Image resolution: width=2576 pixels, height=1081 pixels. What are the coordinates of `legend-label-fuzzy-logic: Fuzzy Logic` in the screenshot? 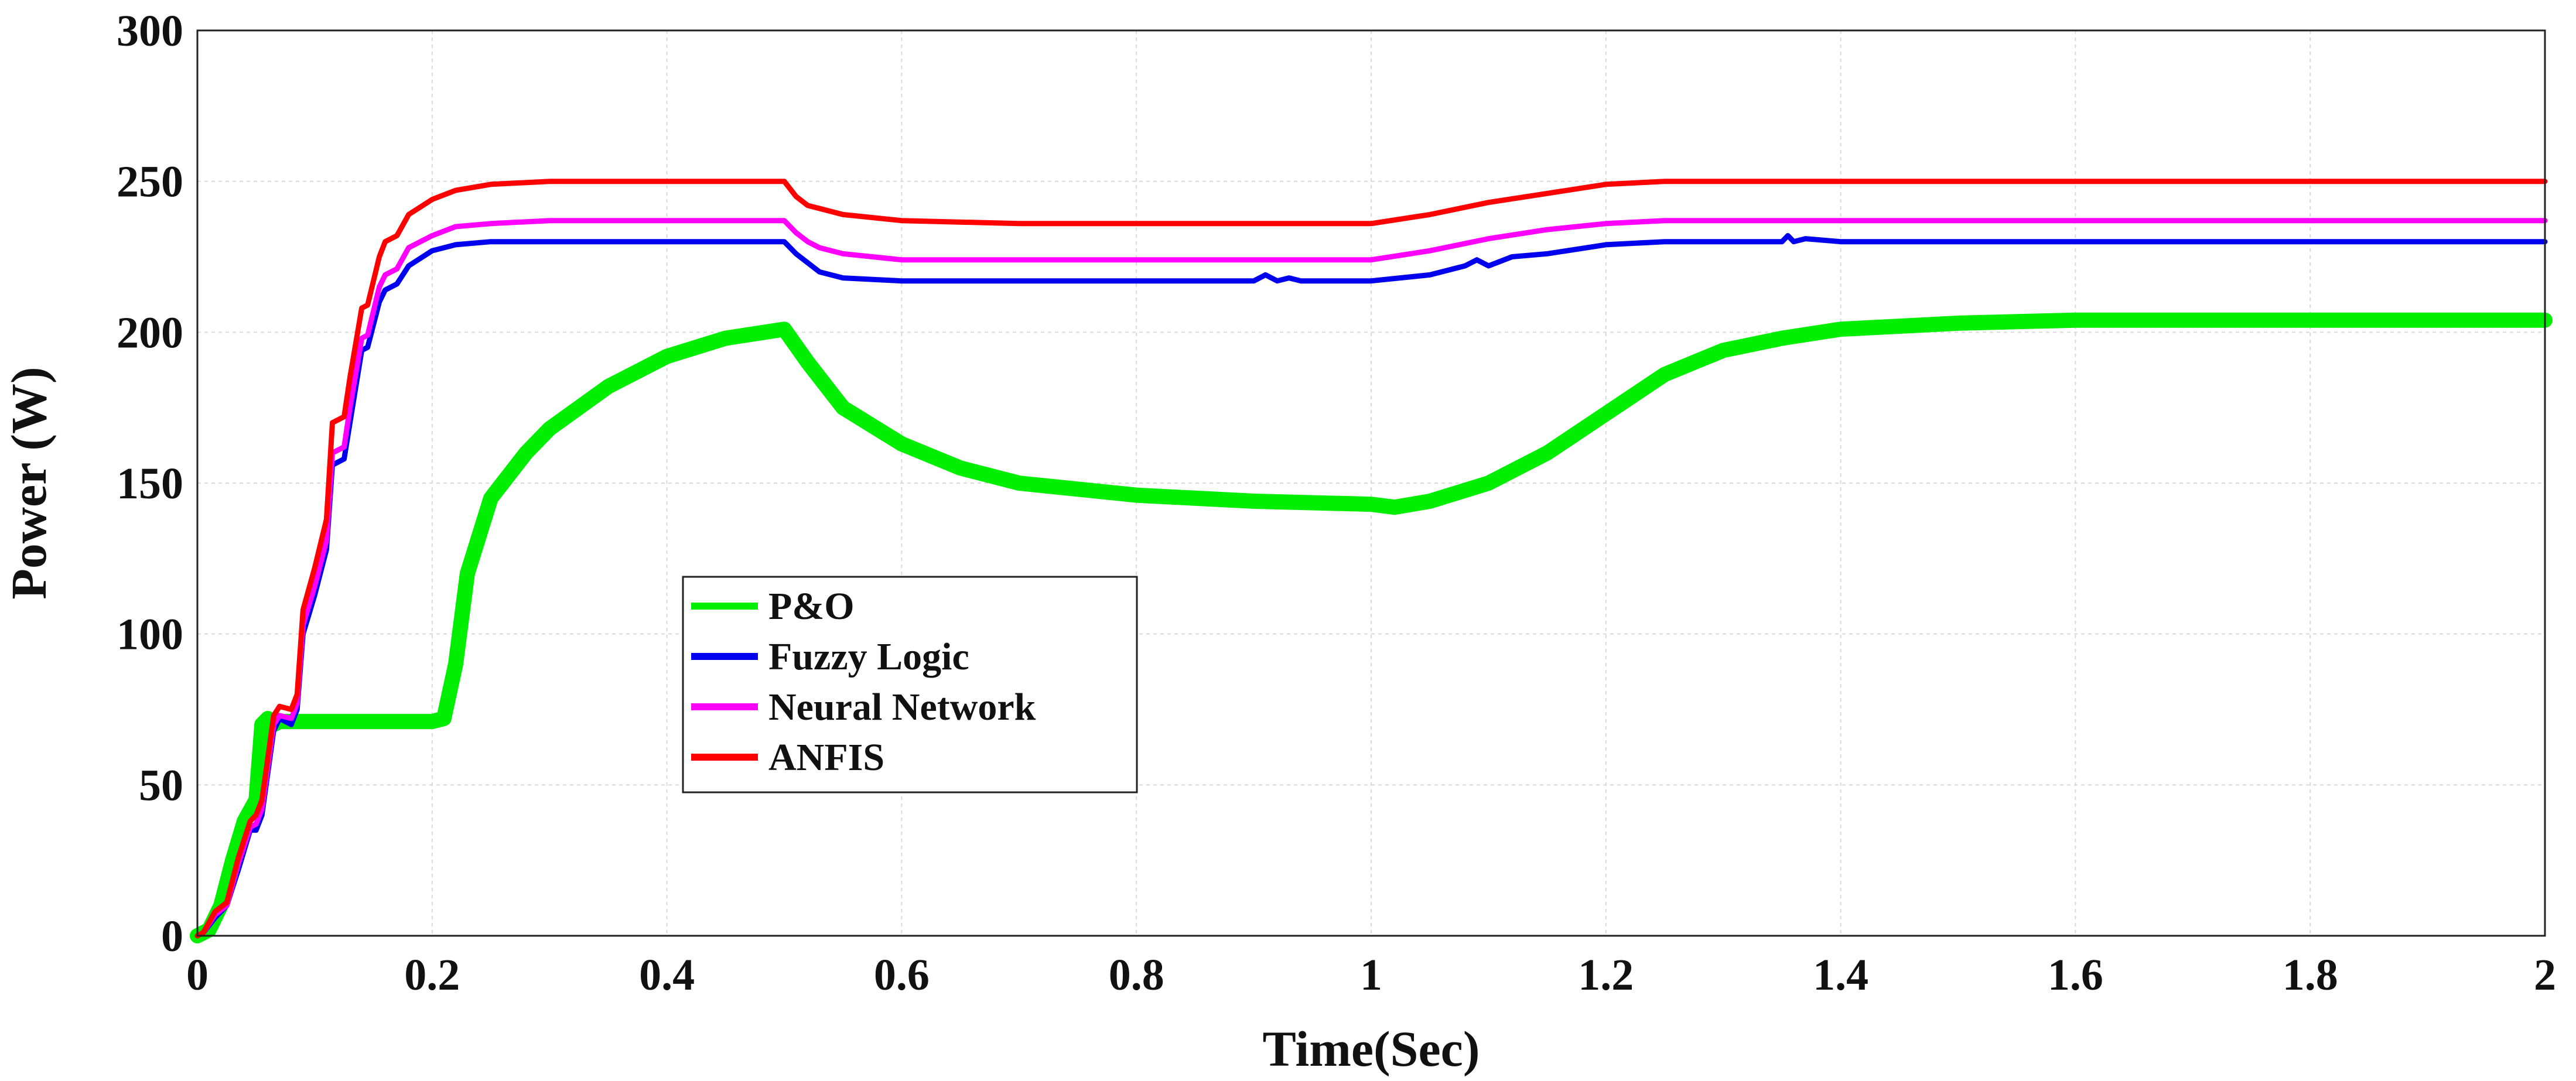 It's located at (869, 656).